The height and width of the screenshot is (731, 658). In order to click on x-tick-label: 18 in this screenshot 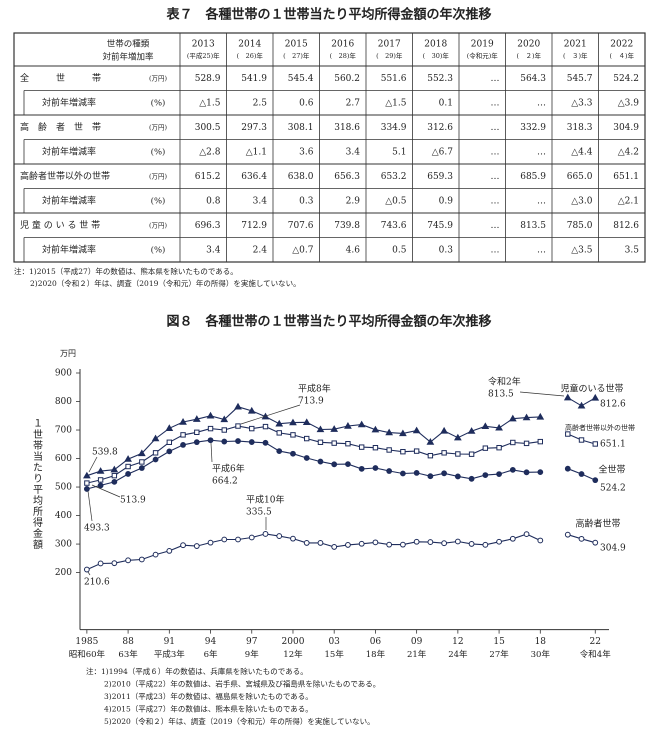, I will do `click(541, 642)`.